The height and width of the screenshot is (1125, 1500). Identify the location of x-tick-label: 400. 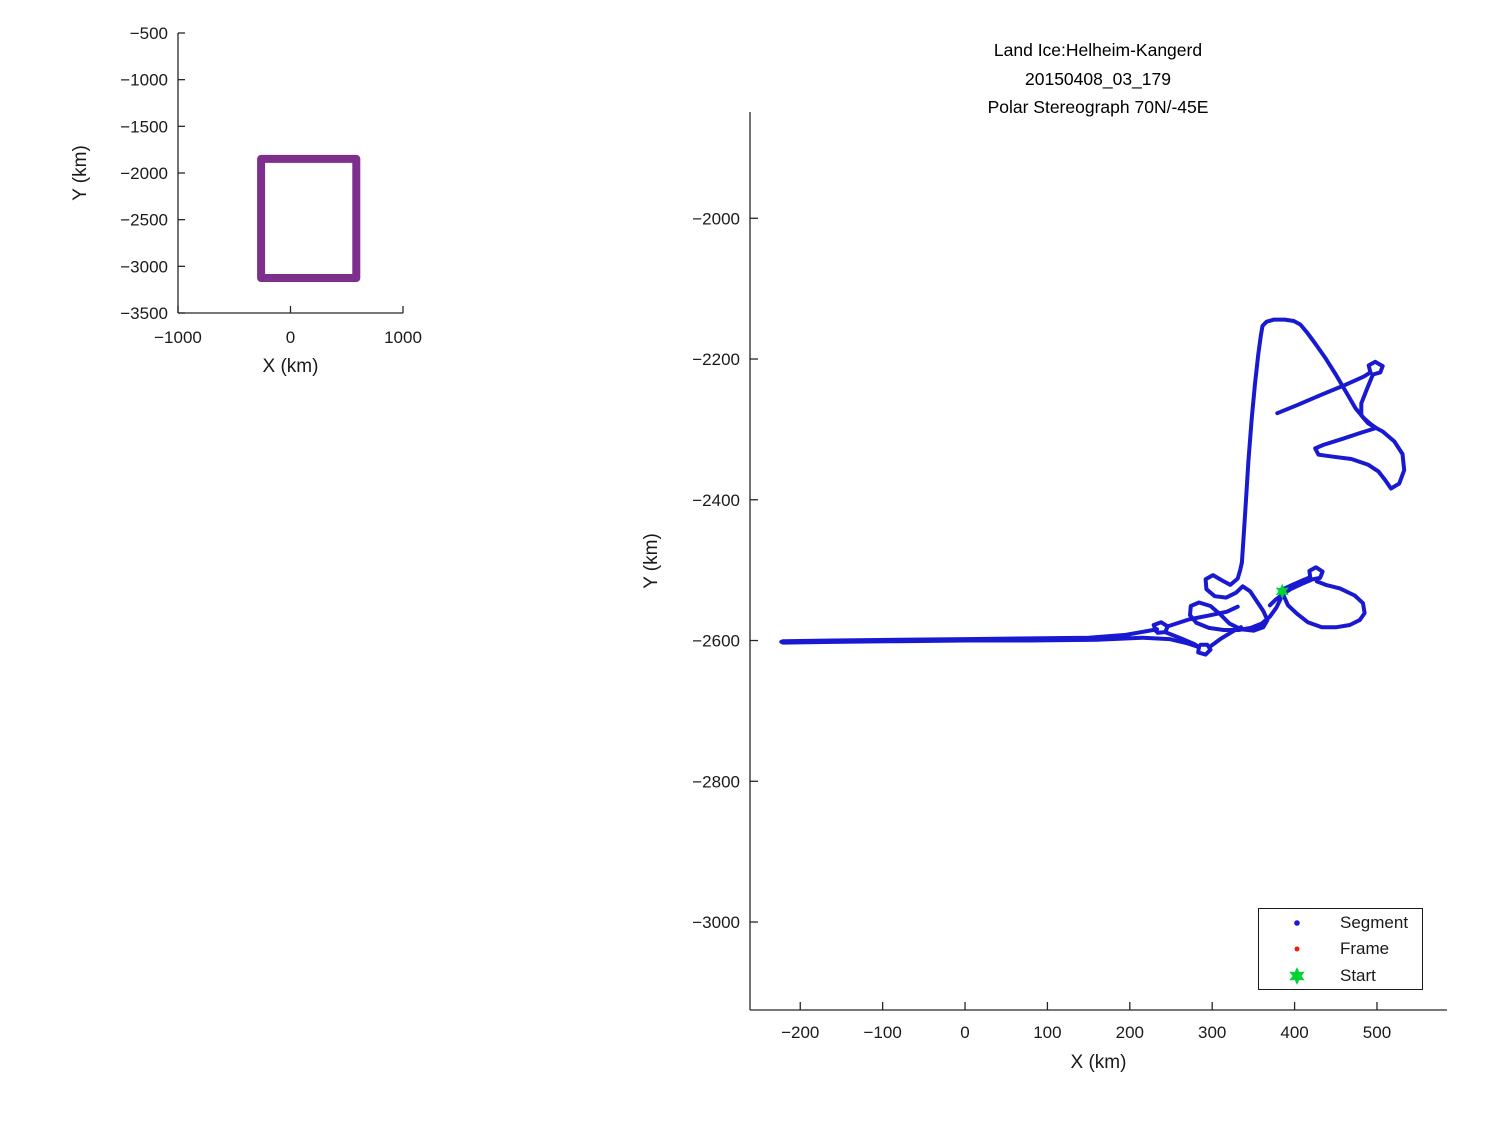
(1294, 1032).